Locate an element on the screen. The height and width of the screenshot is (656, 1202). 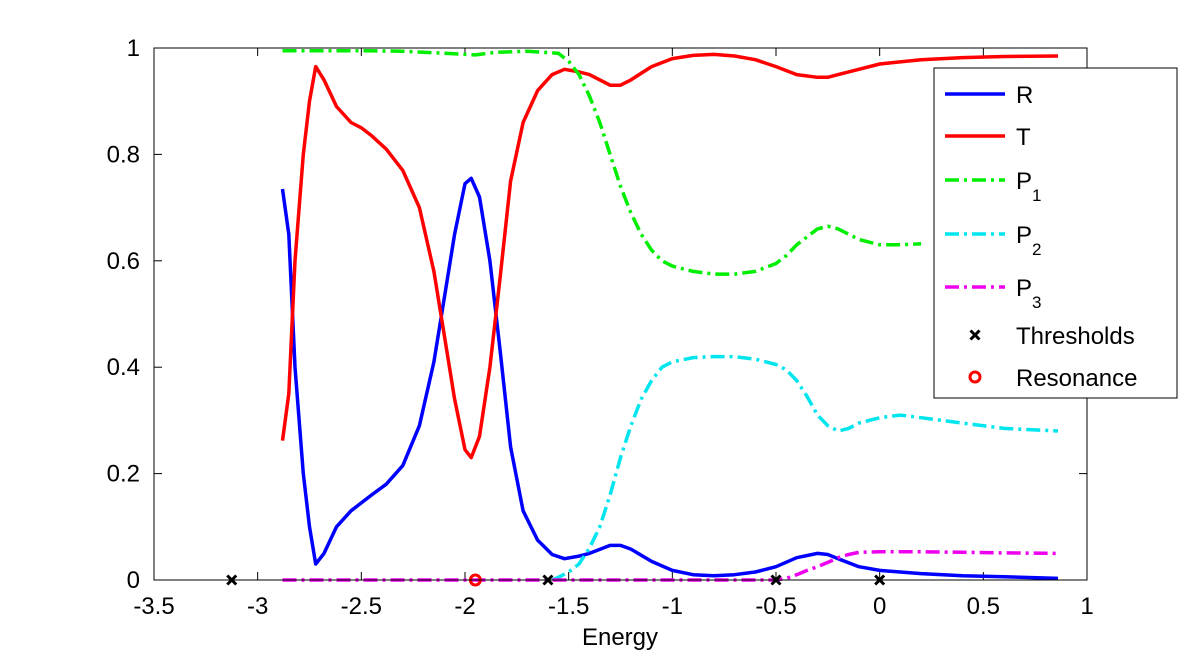
legend-resonance-marker is located at coordinates (975, 377).